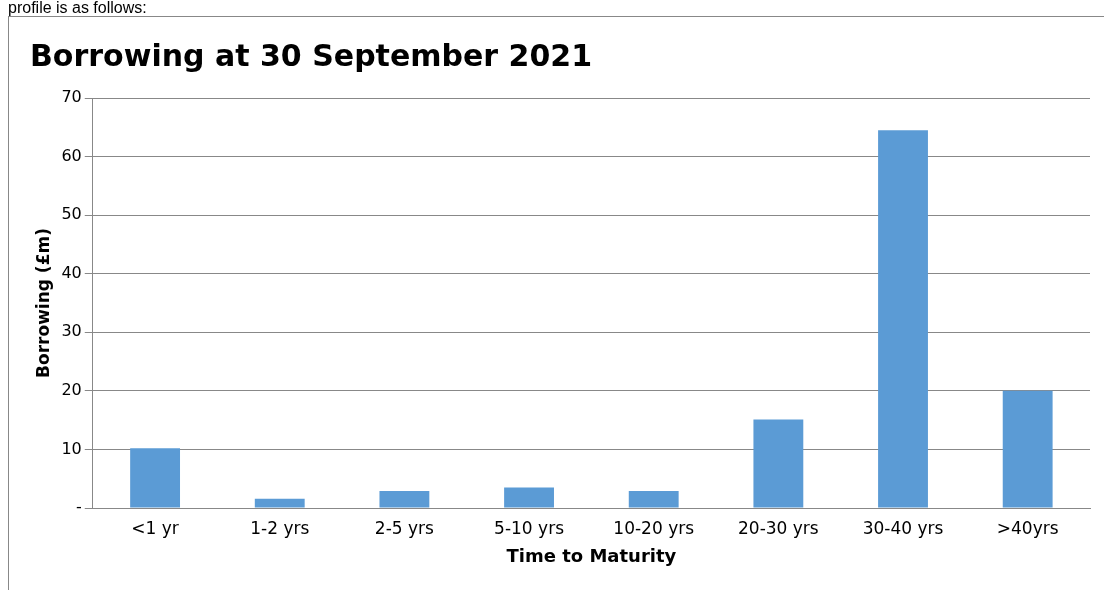 Image resolution: width=1104 pixels, height=590 pixels. What do you see at coordinates (591, 555) in the screenshot?
I see `x-axis-title: Time to Maturity` at bounding box center [591, 555].